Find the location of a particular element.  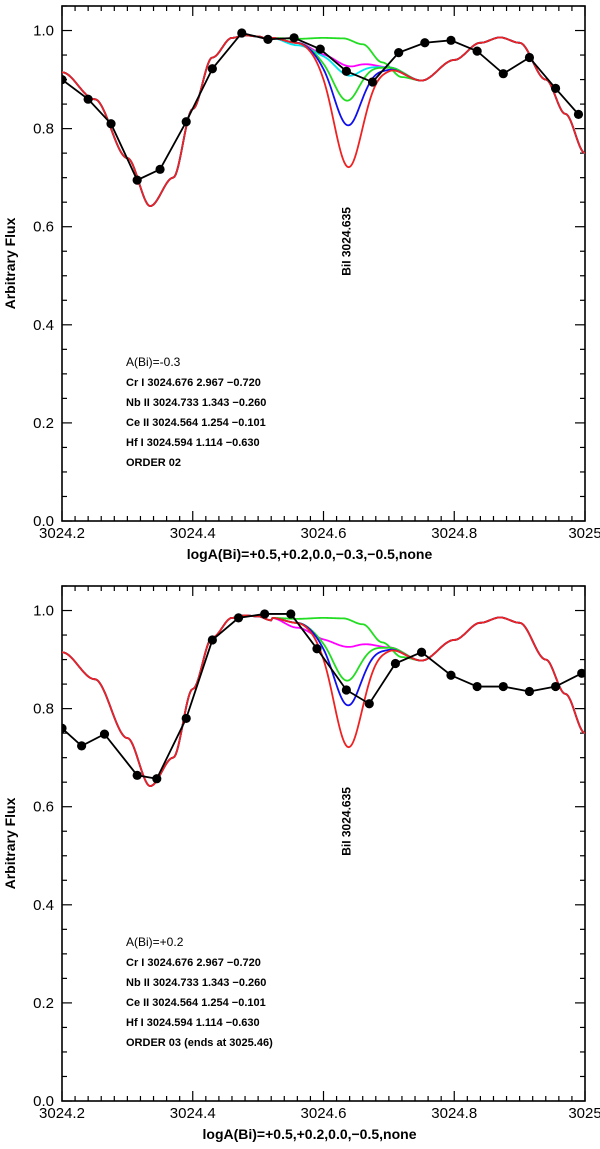

model-curve-none is located at coordinates (323, 700).